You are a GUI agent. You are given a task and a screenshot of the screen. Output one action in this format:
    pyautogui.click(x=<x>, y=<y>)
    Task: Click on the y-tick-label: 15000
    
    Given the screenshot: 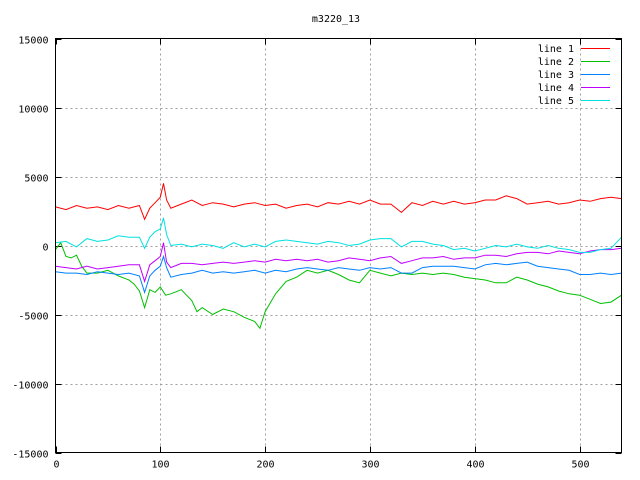 What is the action you would take?
    pyautogui.click(x=33, y=41)
    